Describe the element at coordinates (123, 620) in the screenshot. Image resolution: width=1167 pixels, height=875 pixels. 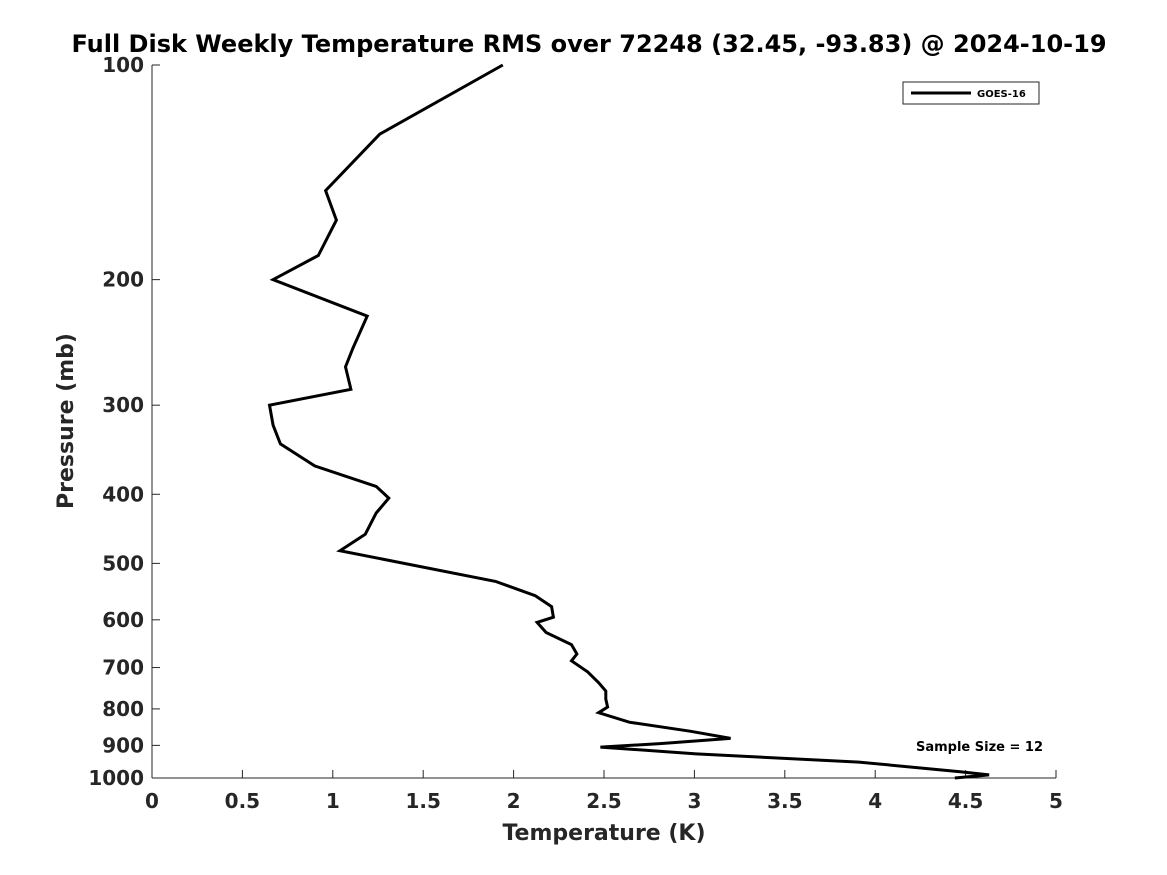
I see `y-tick-label: 600` at that location.